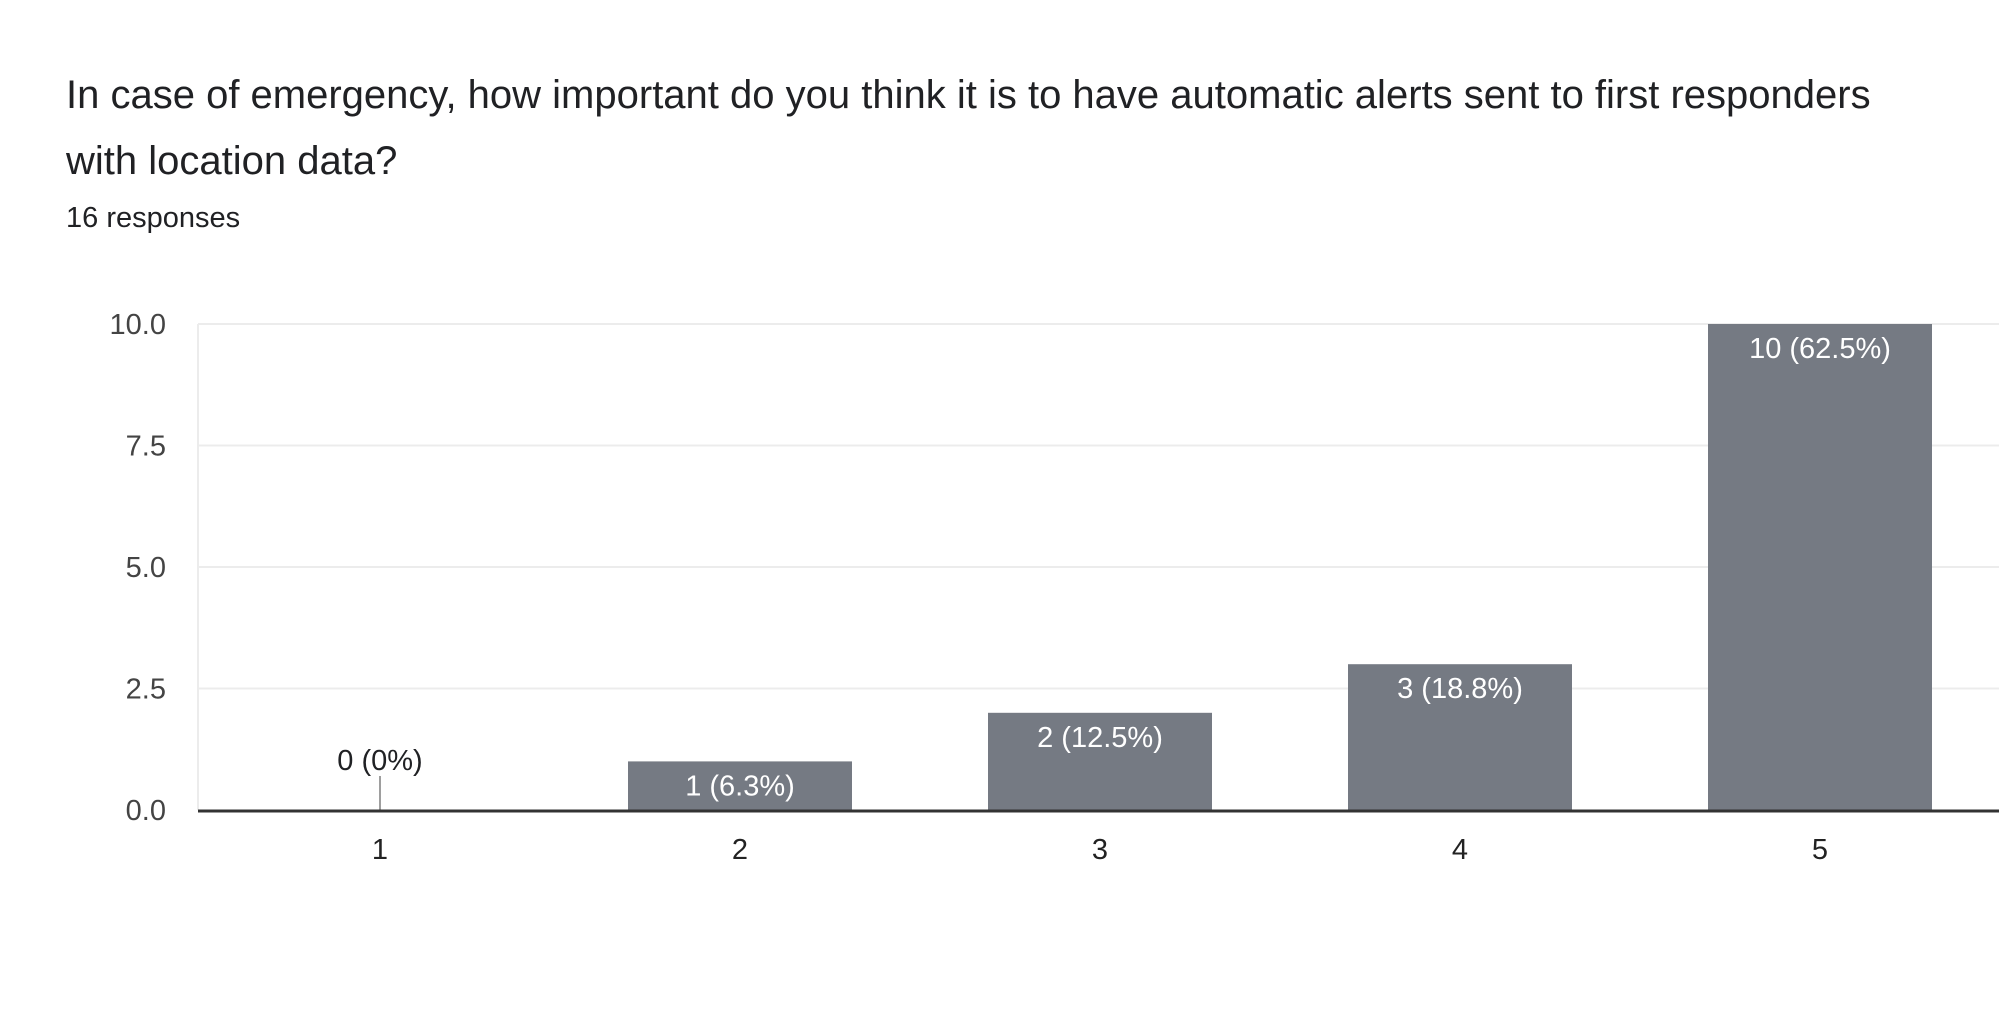 The width and height of the screenshot is (1999, 1020). I want to click on y-tick-label: 10.0, so click(138, 325).